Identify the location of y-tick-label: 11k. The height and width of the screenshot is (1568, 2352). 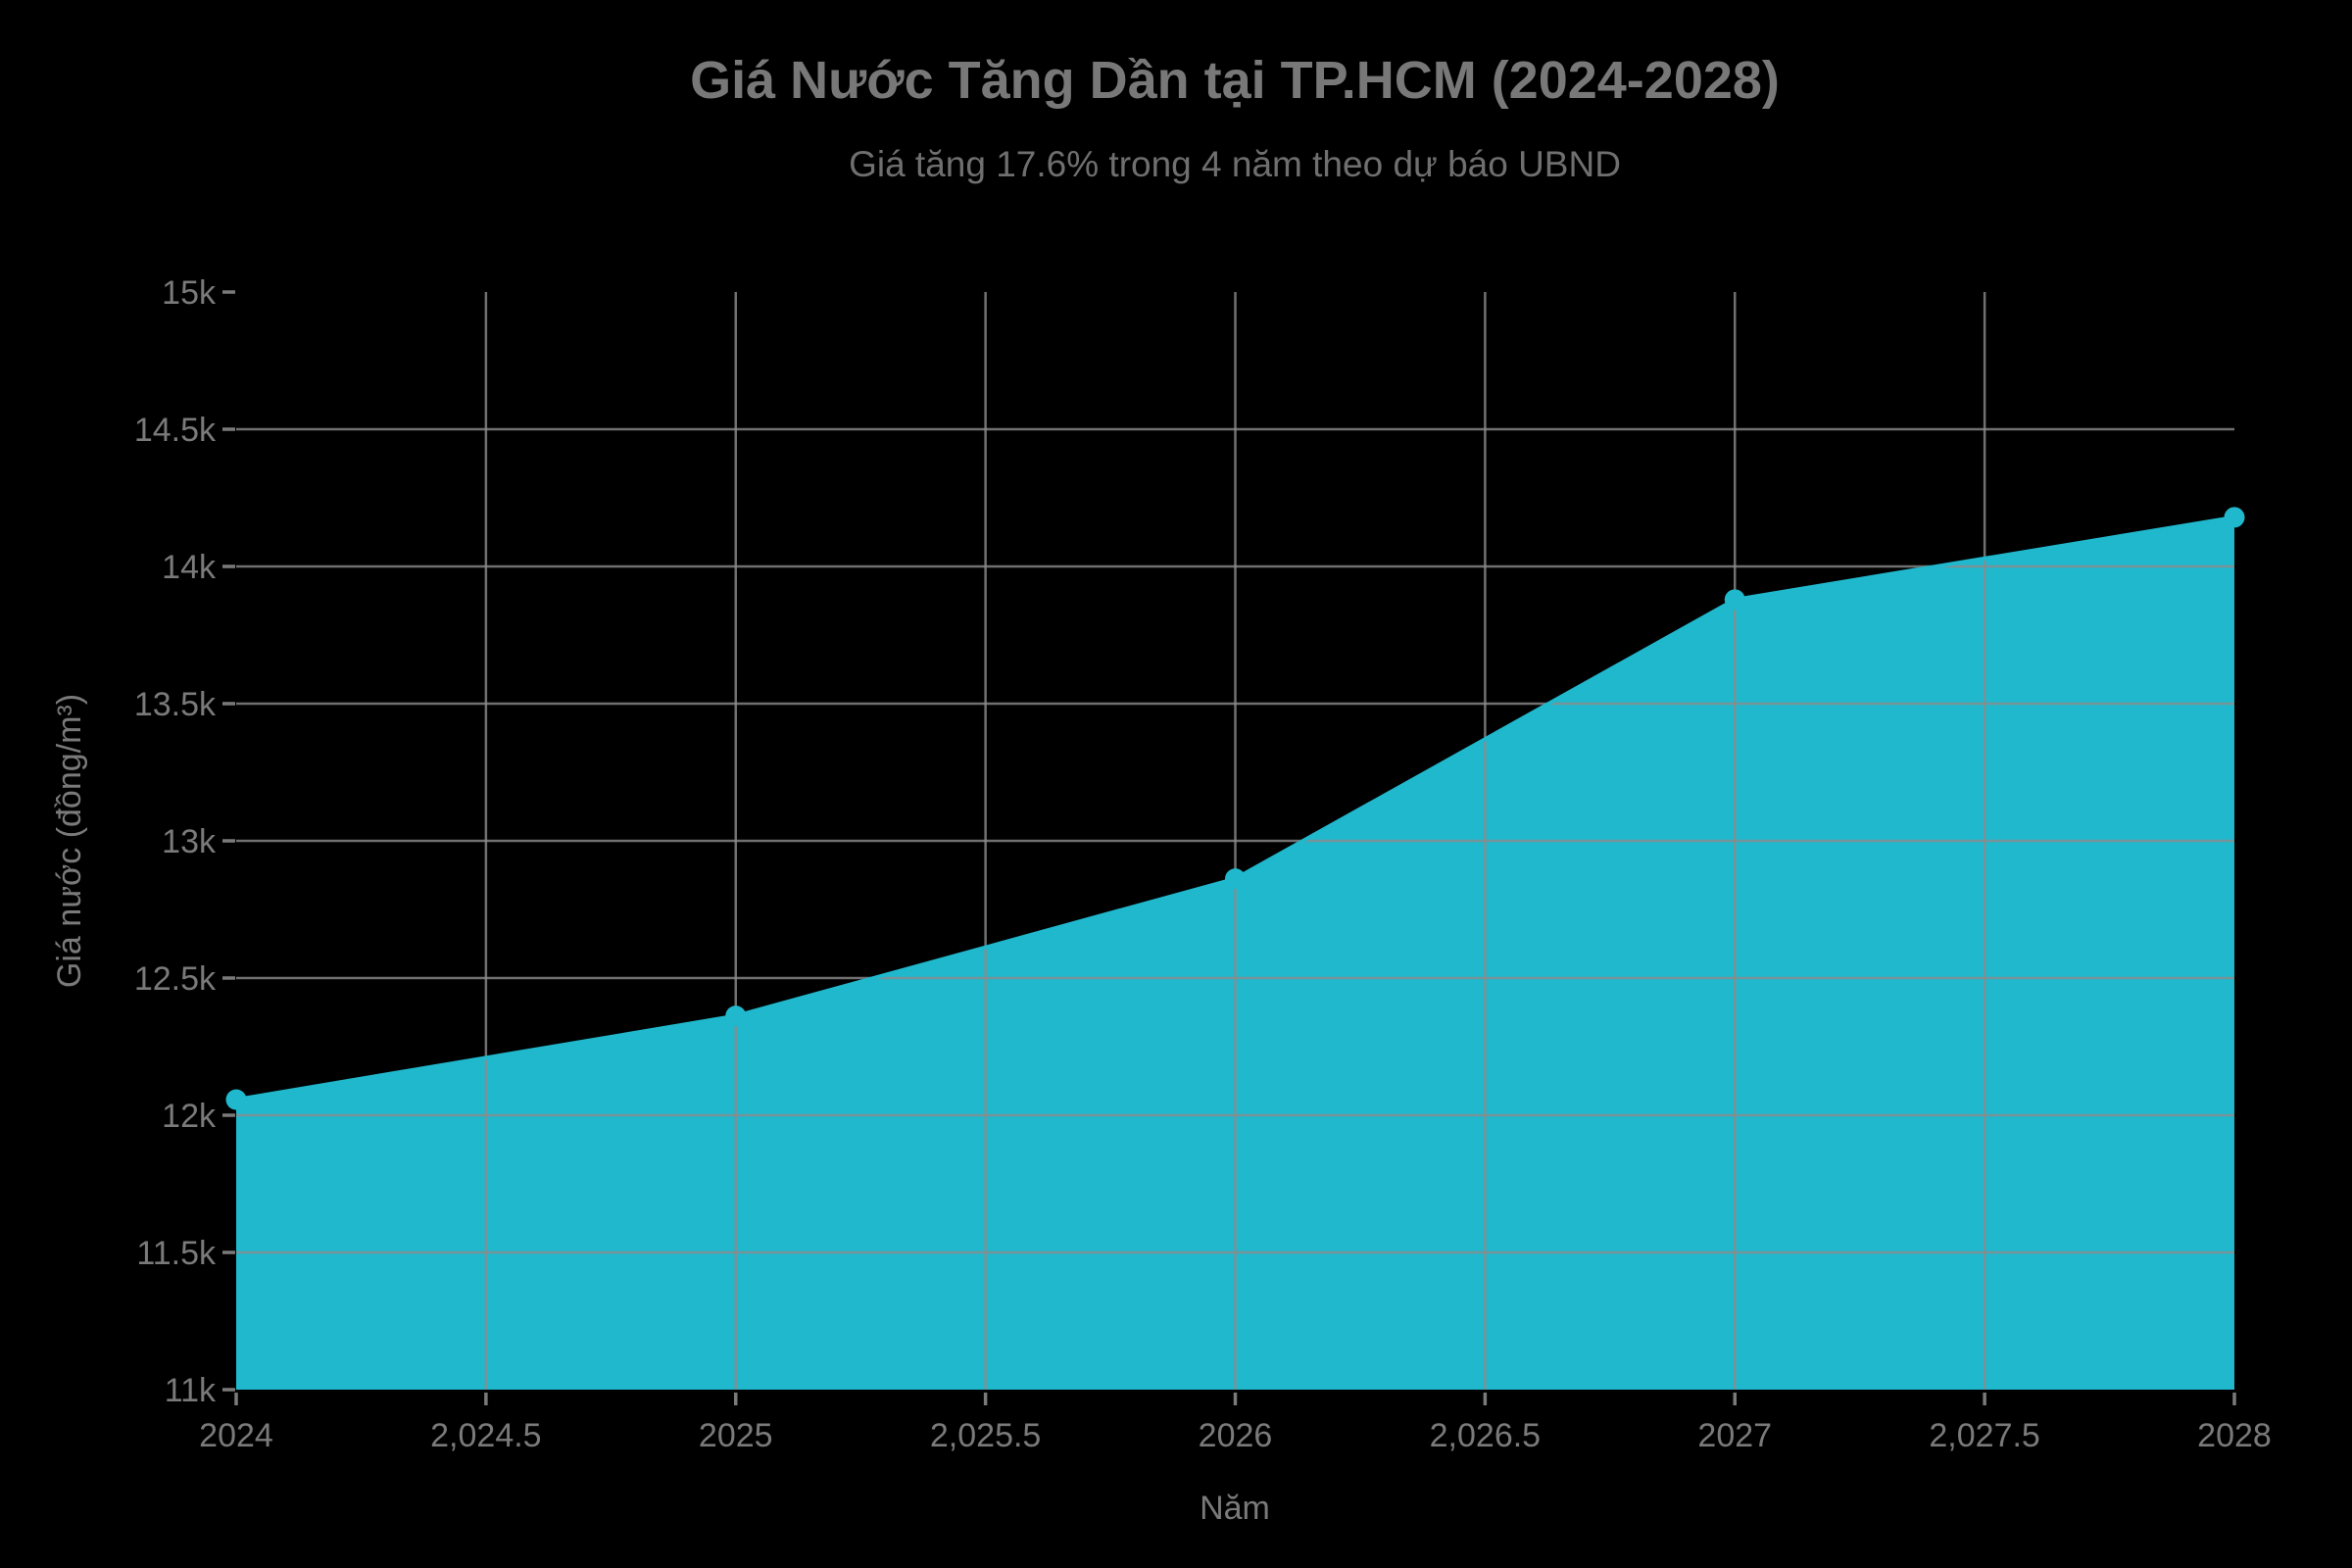
(191, 1390).